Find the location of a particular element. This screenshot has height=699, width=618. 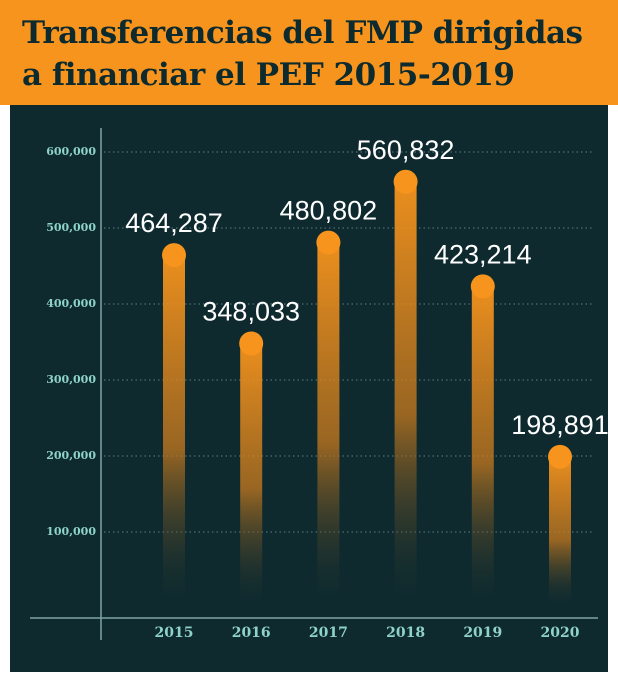

chart-title-line-1: Transferencias del FMP dirigidas is located at coordinates (302, 33).